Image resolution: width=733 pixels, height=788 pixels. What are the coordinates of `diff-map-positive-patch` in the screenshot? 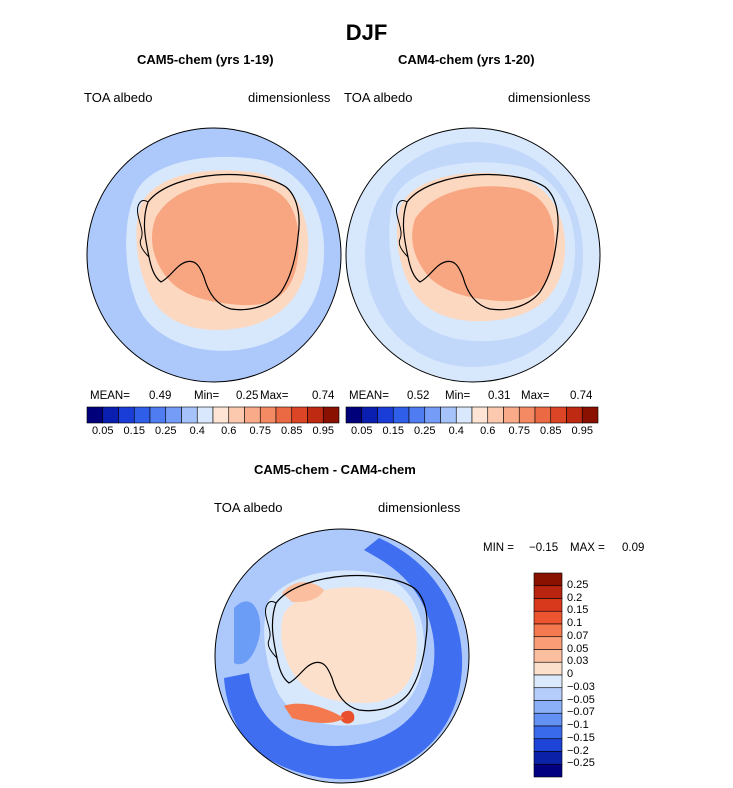 It's located at (303, 592).